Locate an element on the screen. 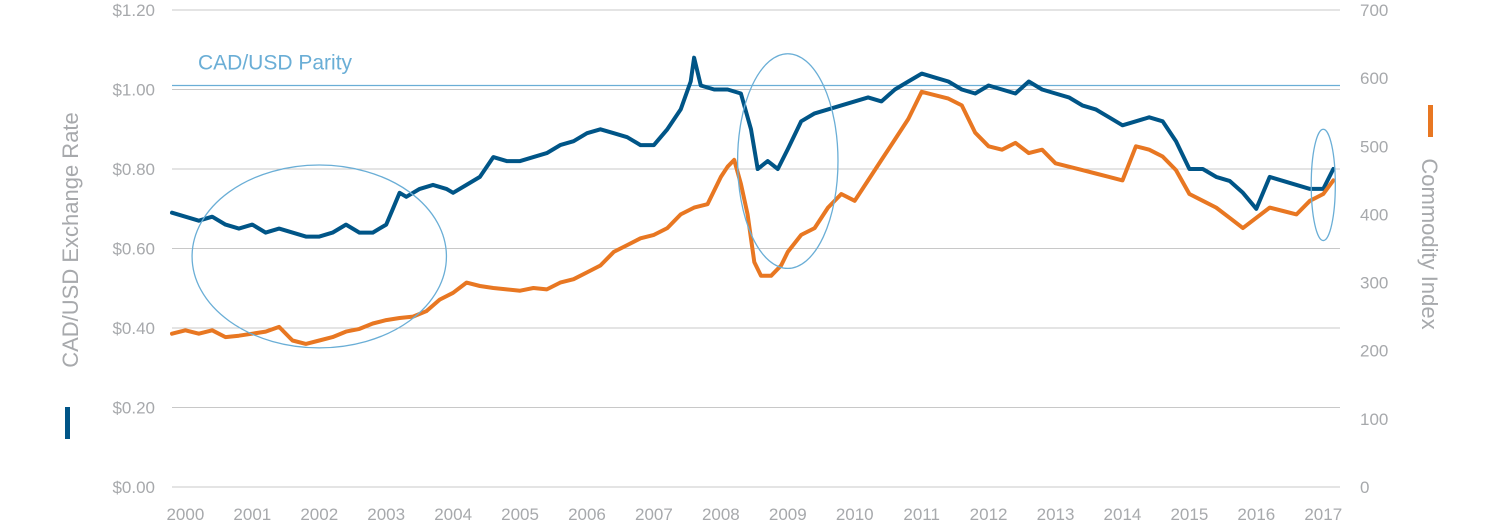 The image size is (1500, 526). x-tick-label: 2015 is located at coordinates (1189, 514).